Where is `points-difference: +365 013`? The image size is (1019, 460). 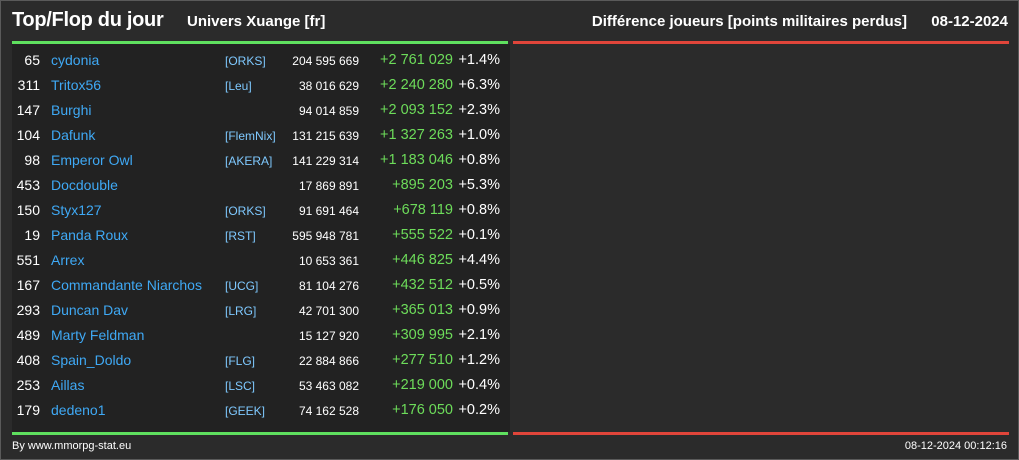 points-difference: +365 013 is located at coordinates (422, 310).